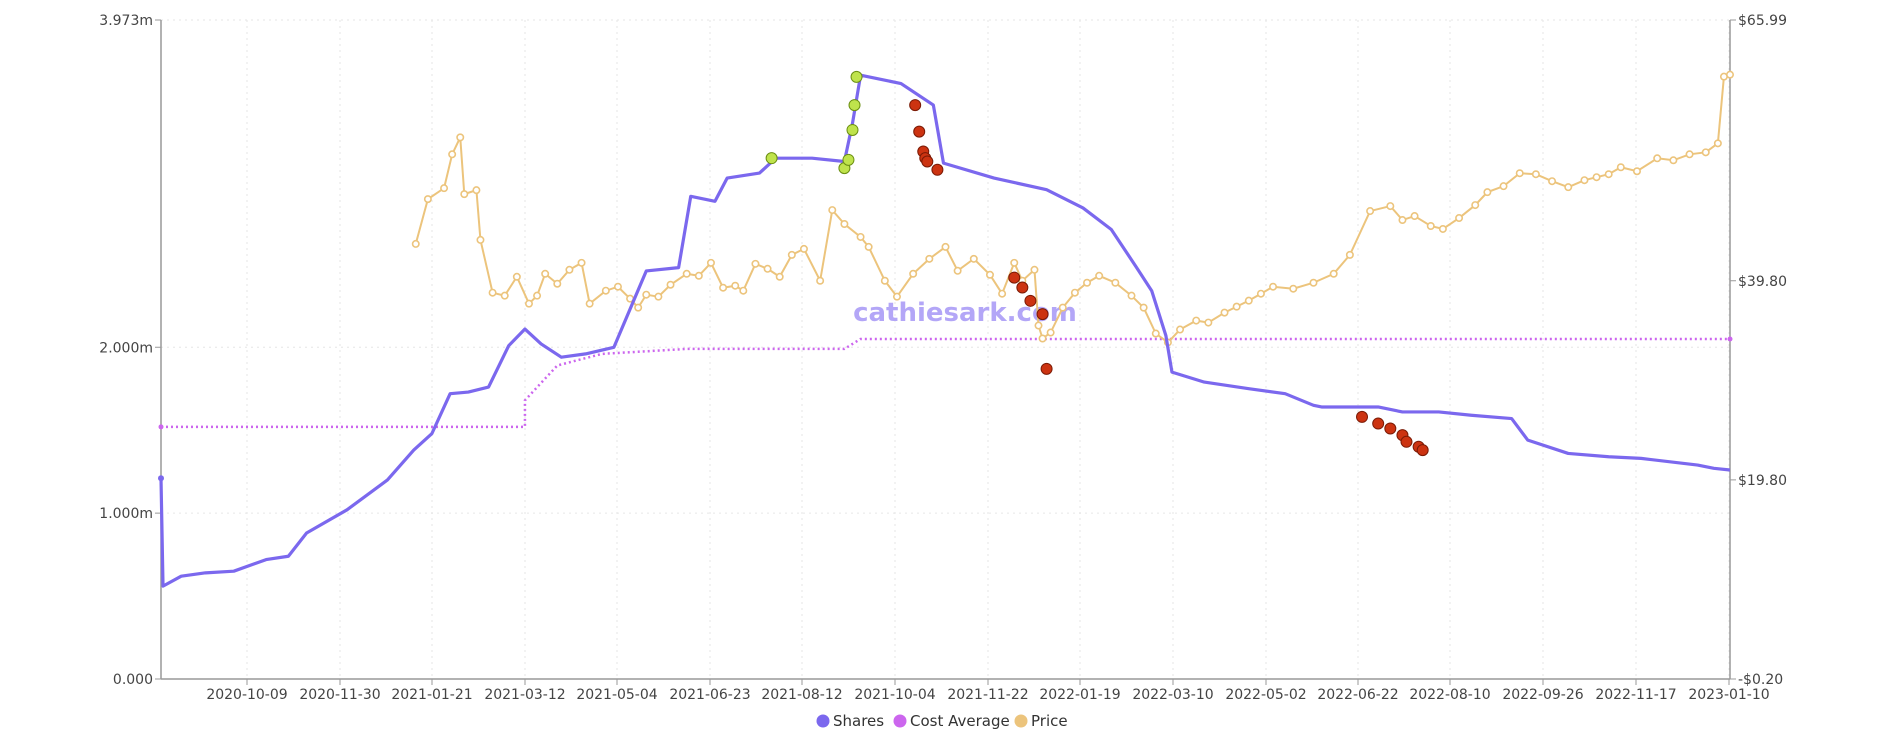  What do you see at coordinates (951, 721) in the screenshot?
I see `legend-item-cost-average: Cost Average` at bounding box center [951, 721].